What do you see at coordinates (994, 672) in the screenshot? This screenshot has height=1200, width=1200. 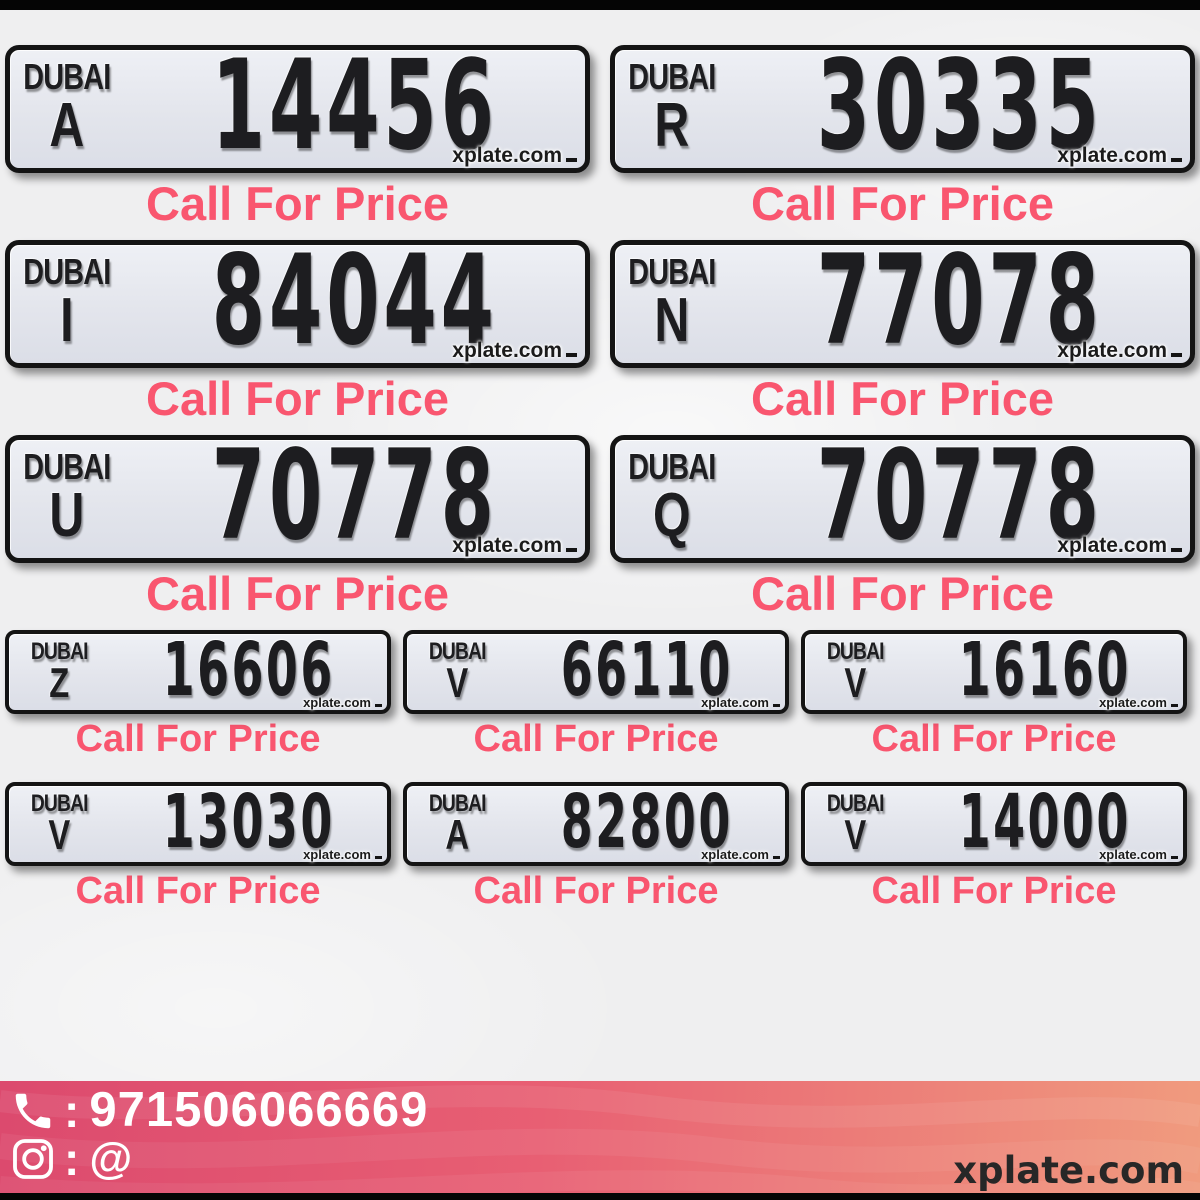 I see `license-plate: DUBAI V 16160 xplate.com` at bounding box center [994, 672].